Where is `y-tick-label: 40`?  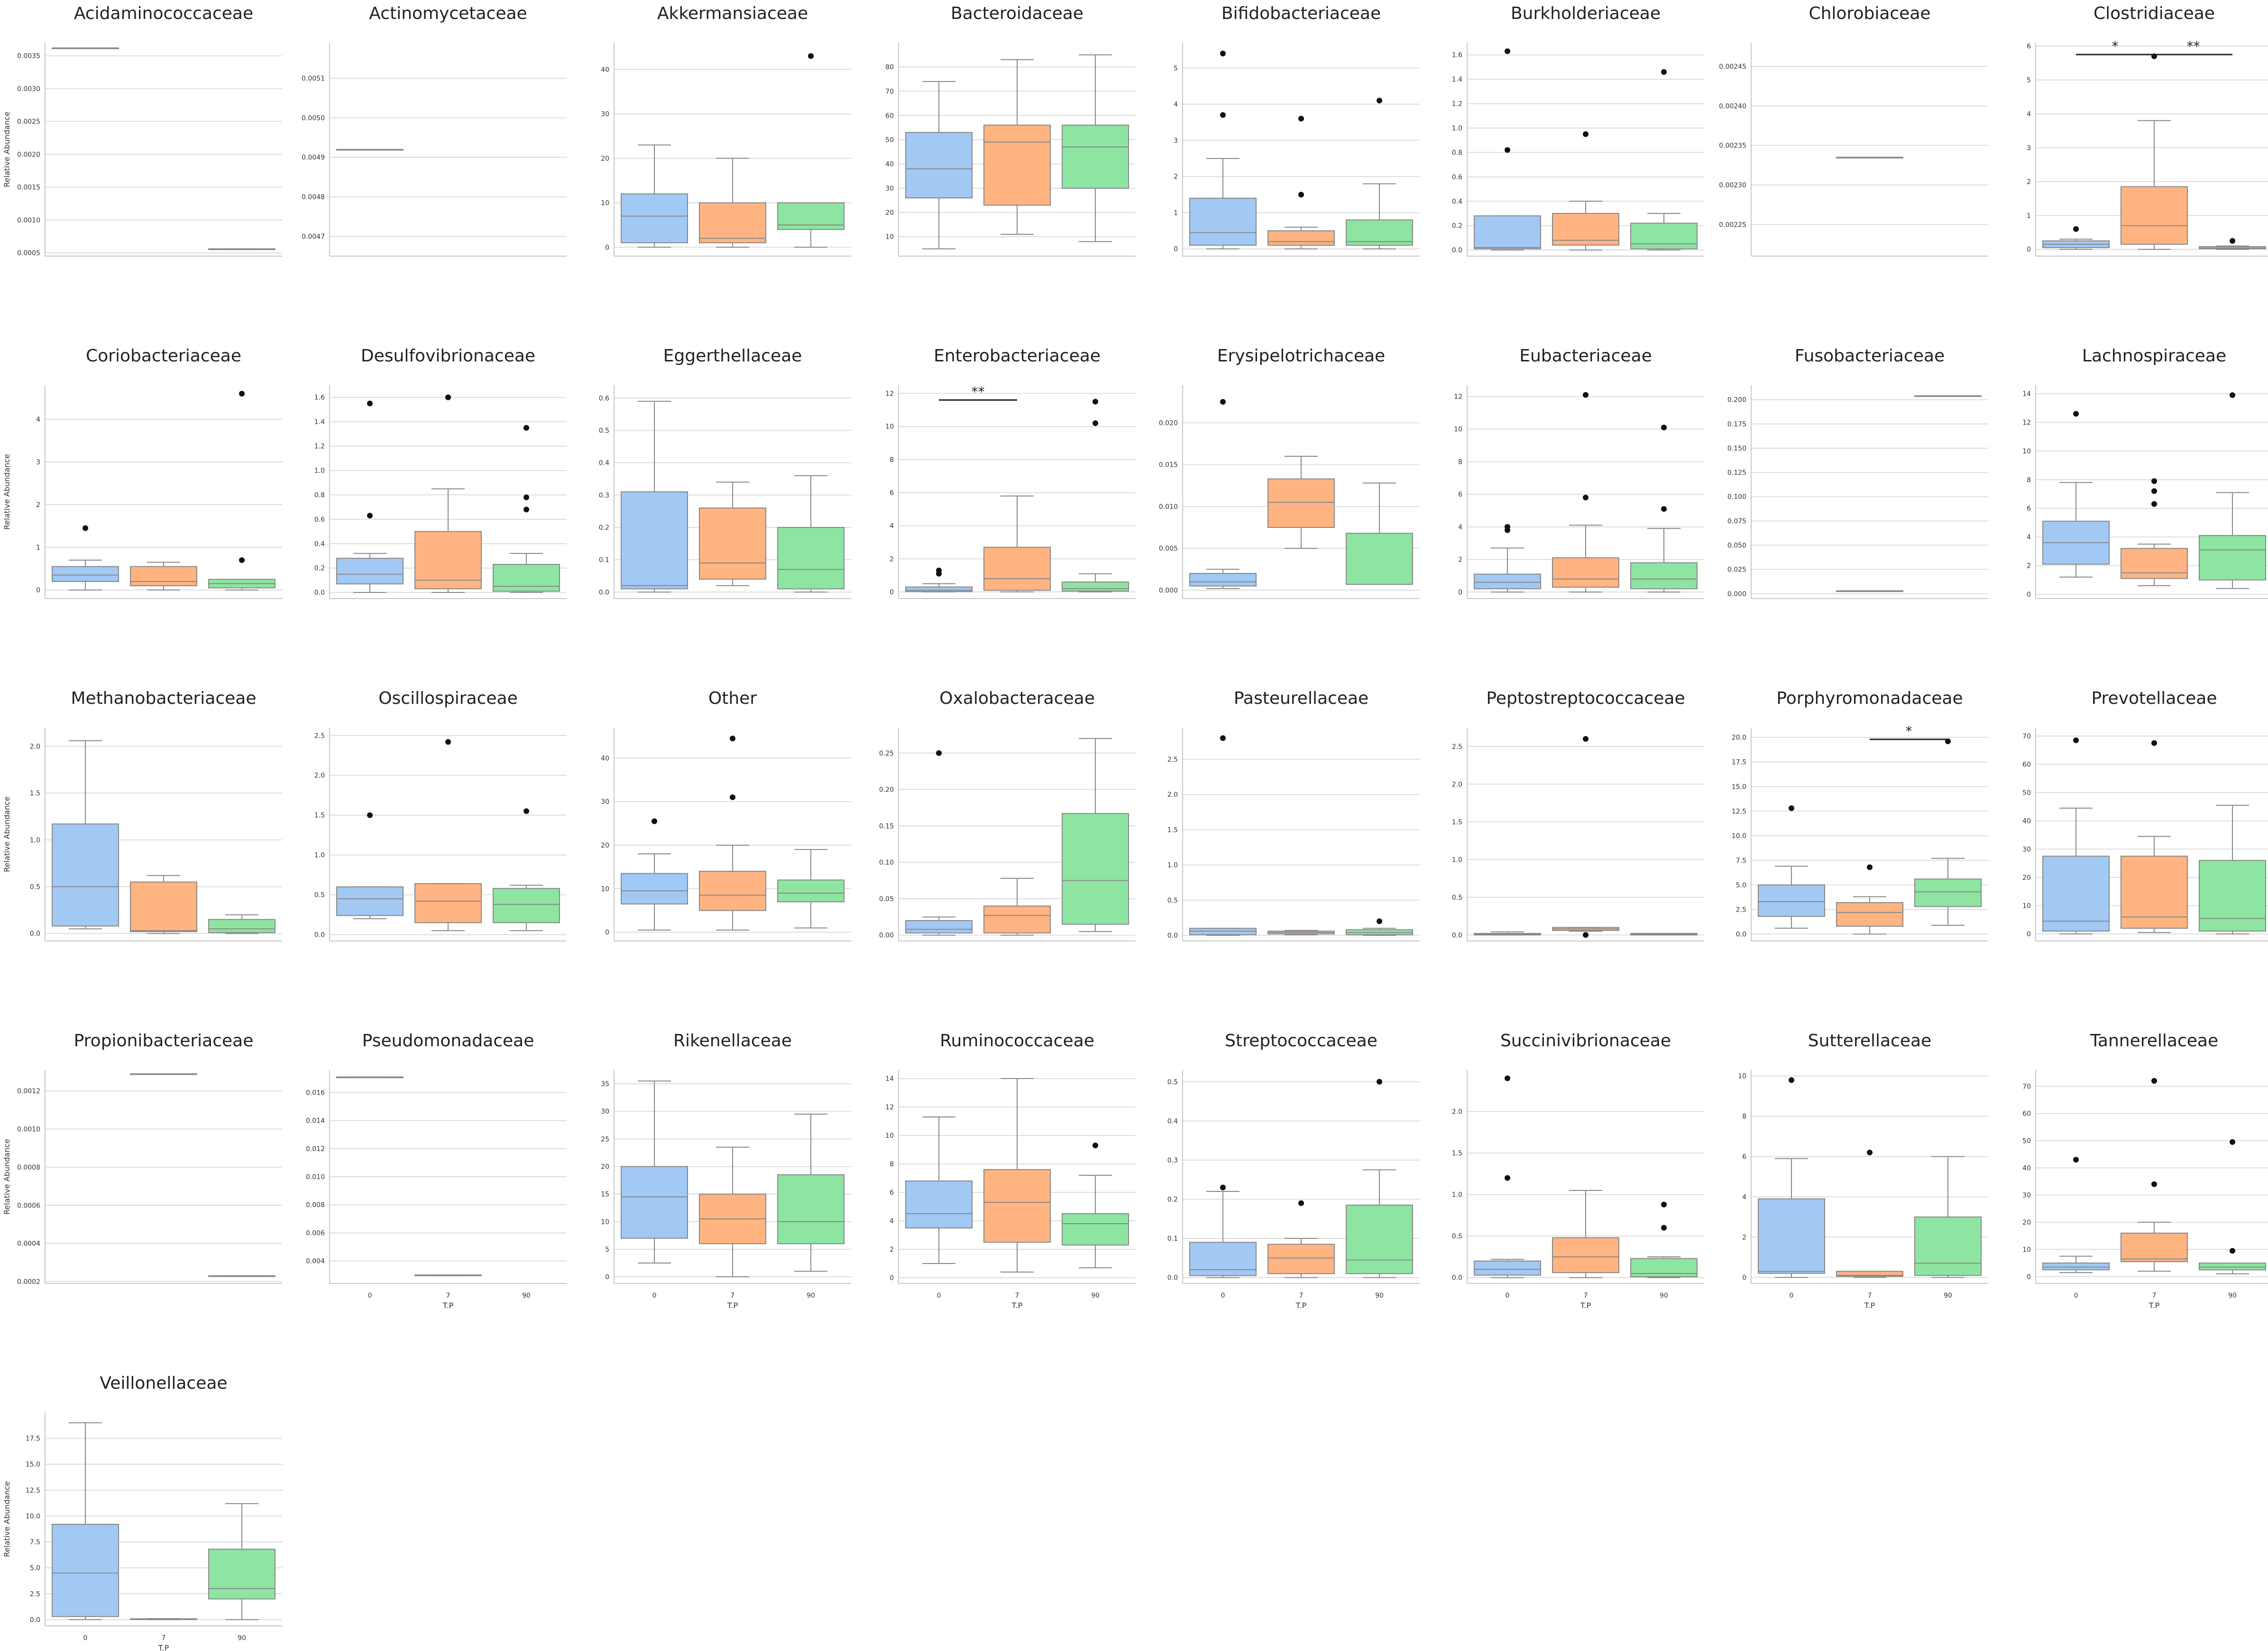
y-tick-label: 40 is located at coordinates (889, 164).